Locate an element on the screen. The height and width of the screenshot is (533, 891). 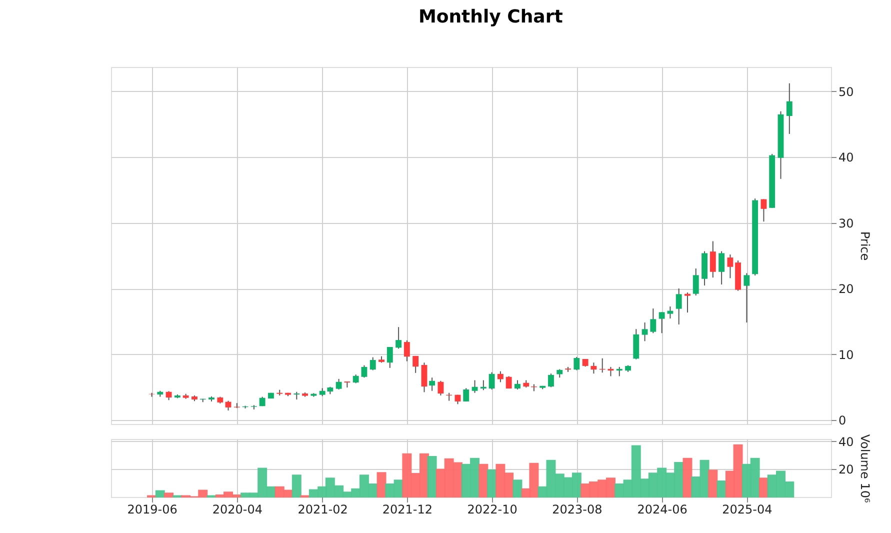
y-axis-title: Price is located at coordinates (865, 246).